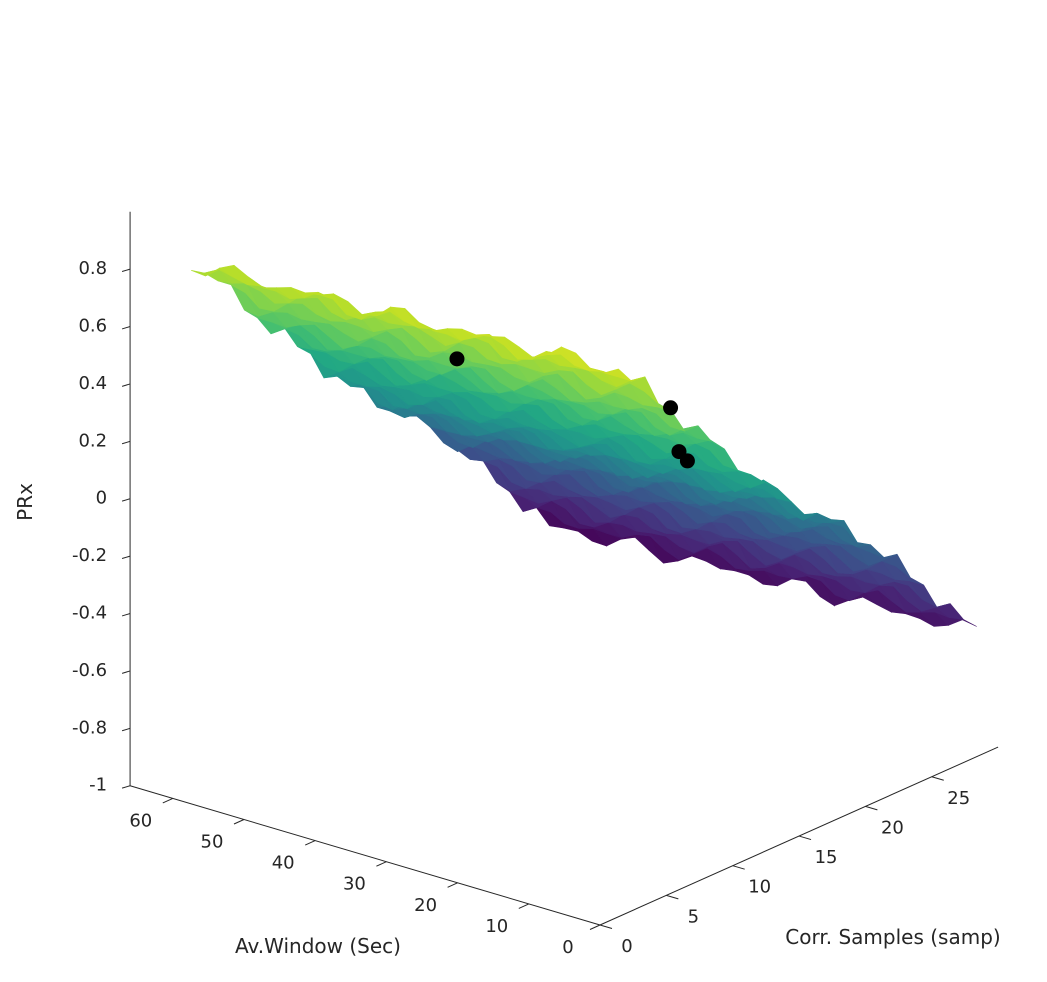  I want to click on y-tick-label: 40, so click(283, 863).